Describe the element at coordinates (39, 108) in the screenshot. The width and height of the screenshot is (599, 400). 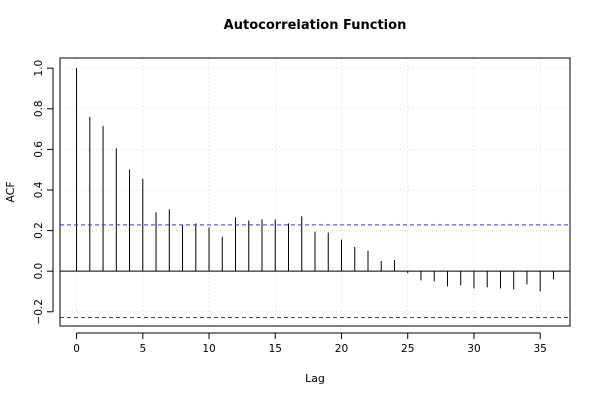
I see `y-tick-label-5: 0.8` at that location.